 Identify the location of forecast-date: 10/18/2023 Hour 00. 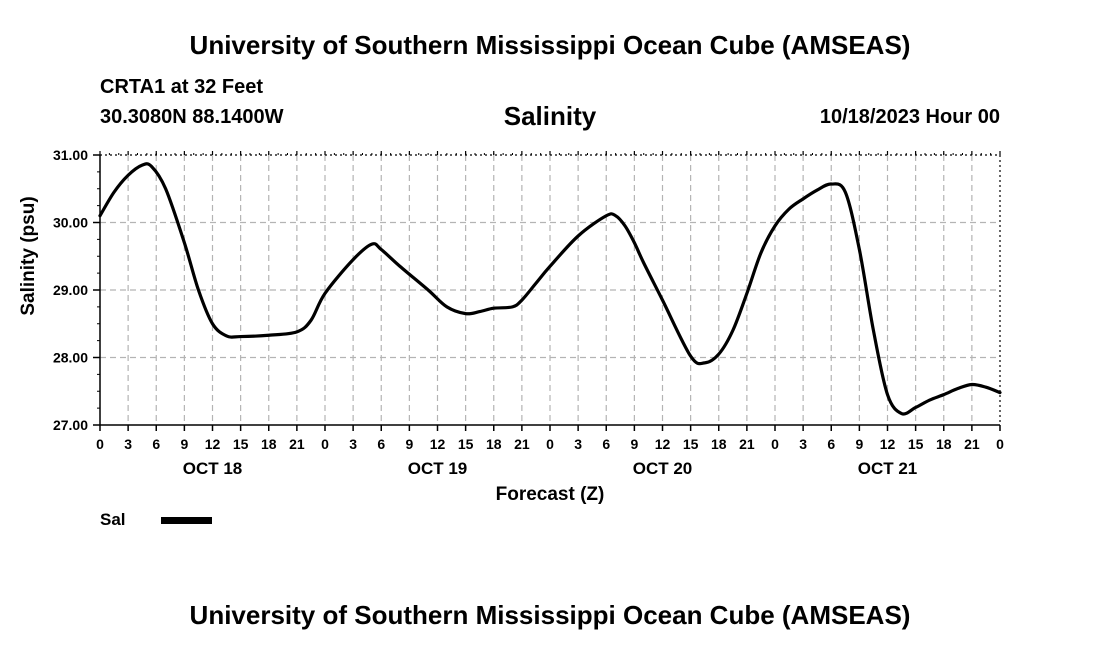
(909, 117).